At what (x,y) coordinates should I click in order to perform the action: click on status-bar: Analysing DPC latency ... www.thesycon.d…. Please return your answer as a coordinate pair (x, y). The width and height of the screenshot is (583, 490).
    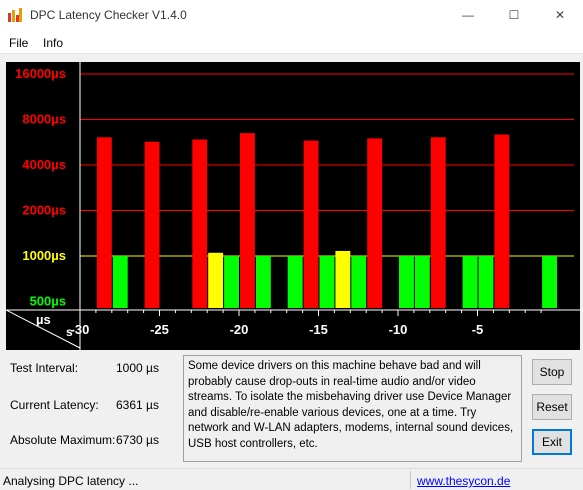
    Looking at the image, I should click on (291, 479).